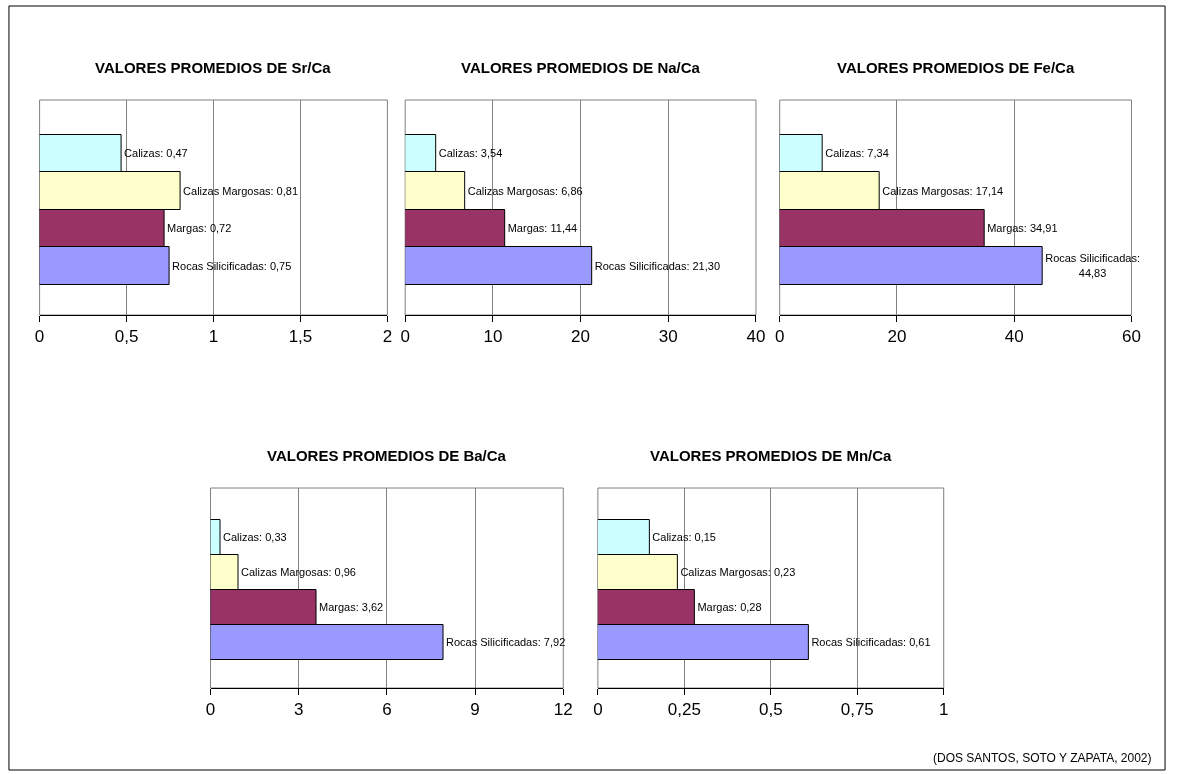 The width and height of the screenshot is (1178, 774). What do you see at coordinates (542, 228) in the screenshot?
I see `data-label: Margas: 11,44` at bounding box center [542, 228].